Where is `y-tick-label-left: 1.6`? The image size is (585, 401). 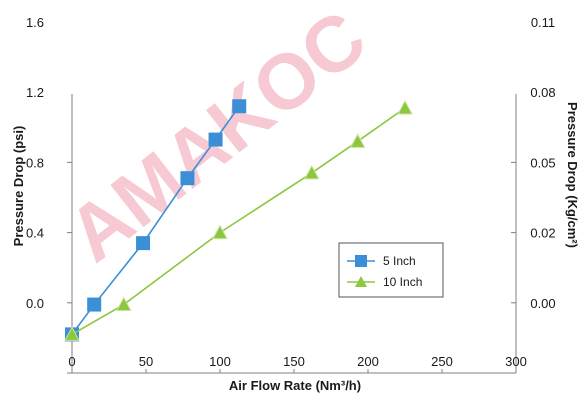 y-tick-label-left: 1.6 is located at coordinates (35, 22).